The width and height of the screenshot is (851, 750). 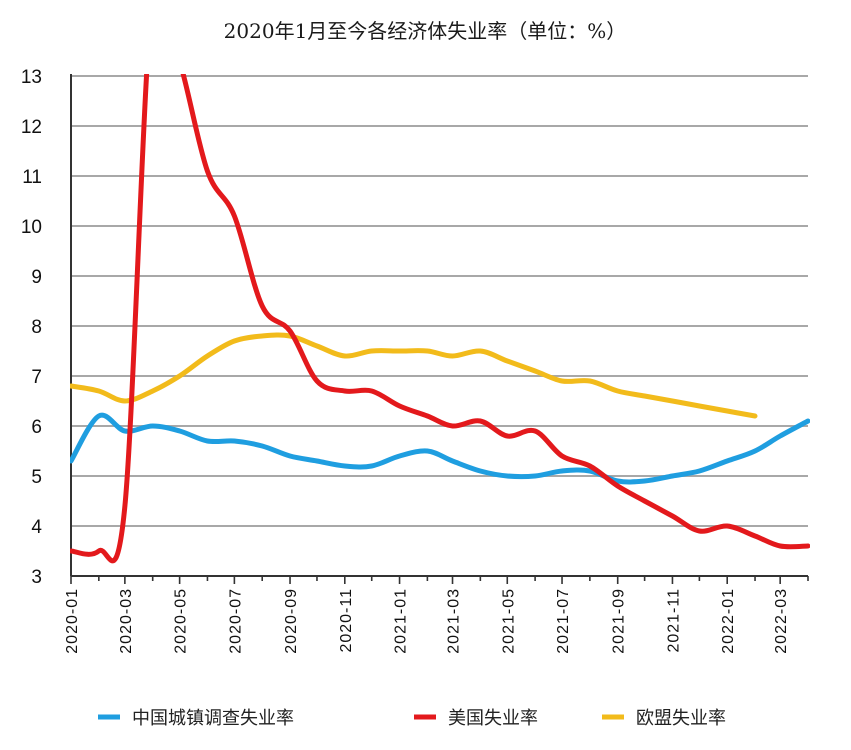 I want to click on y-tick-label: 7, so click(x=36, y=377).